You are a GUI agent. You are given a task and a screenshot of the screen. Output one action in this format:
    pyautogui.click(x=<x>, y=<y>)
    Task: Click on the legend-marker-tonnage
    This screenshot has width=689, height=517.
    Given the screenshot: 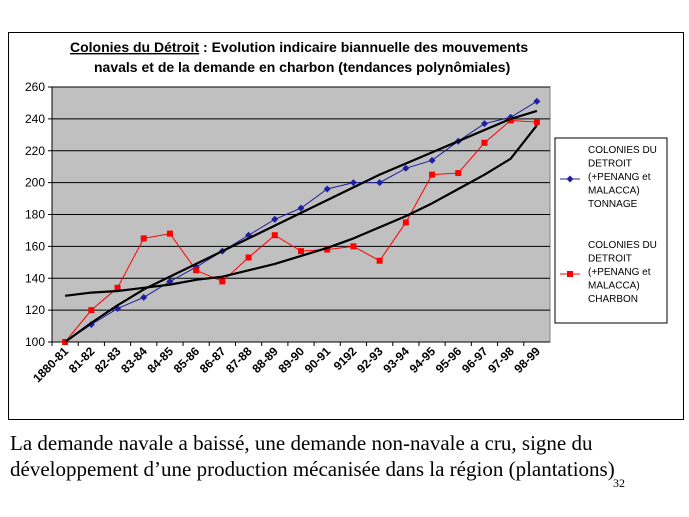 What is the action you would take?
    pyautogui.click(x=570, y=179)
    